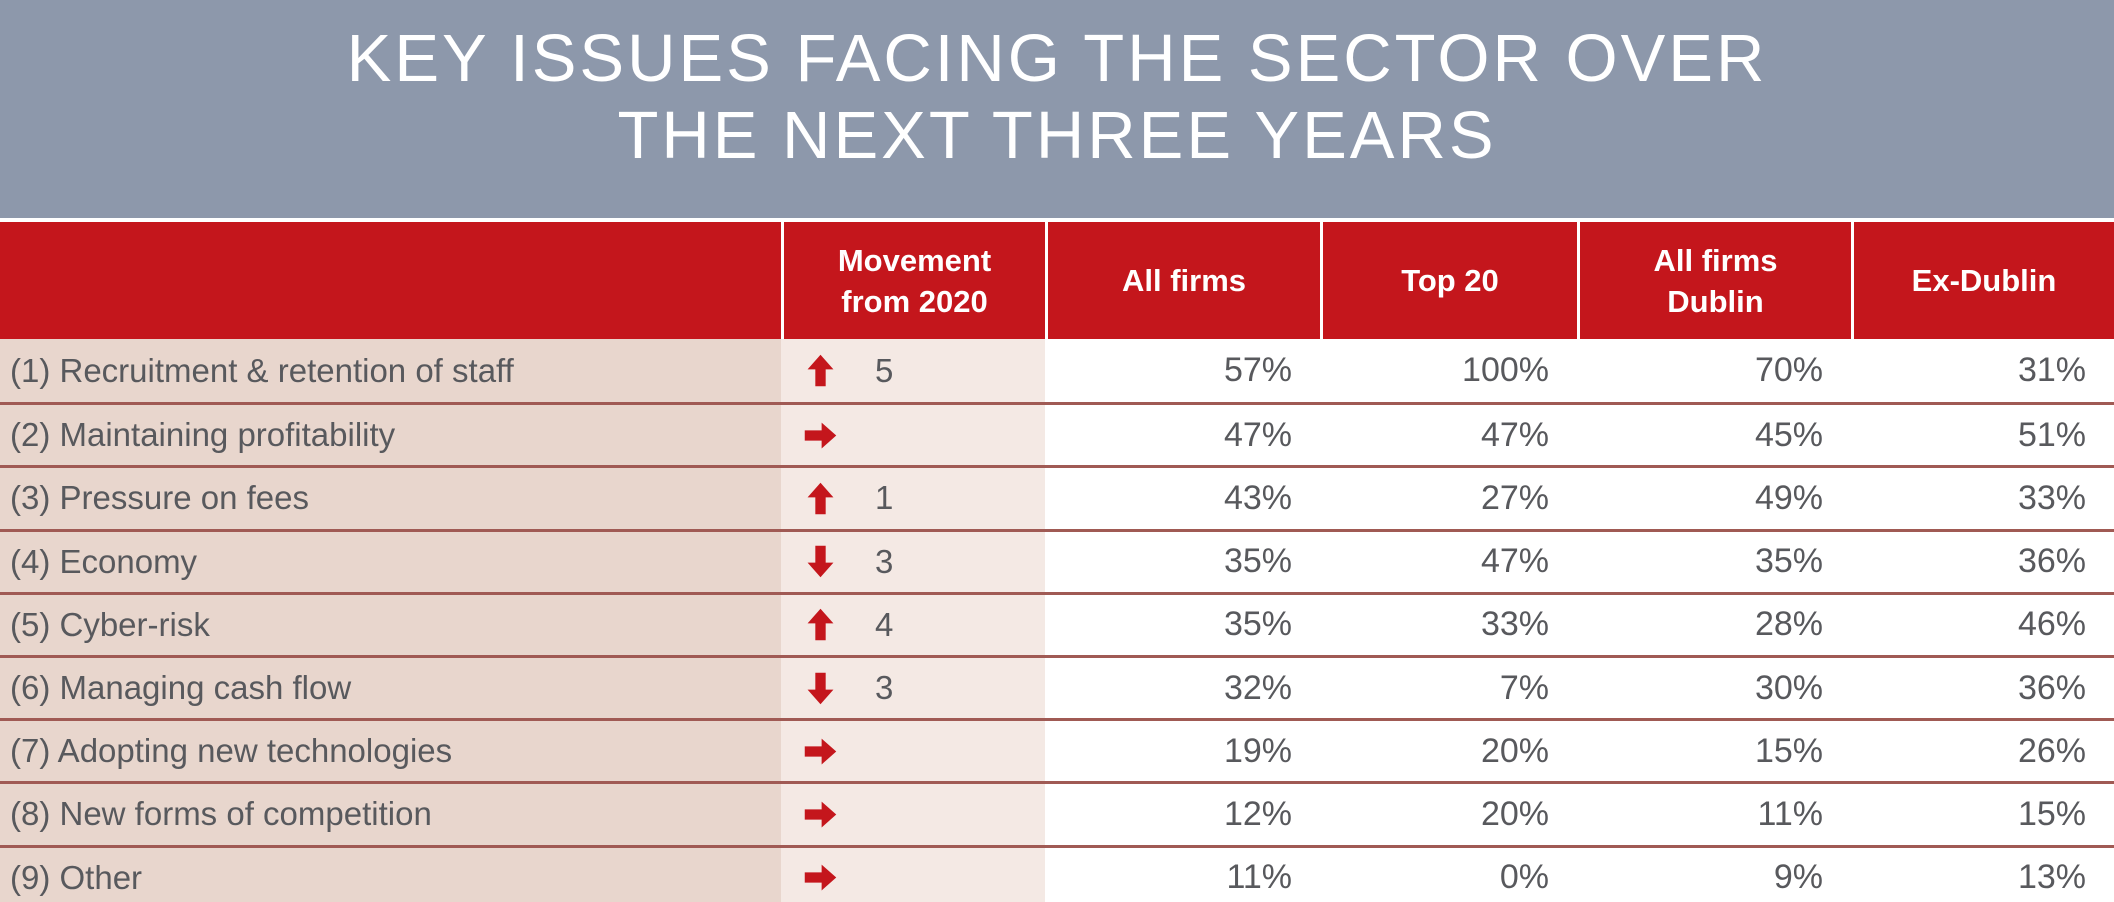  What do you see at coordinates (1714, 498) in the screenshot?
I see `value-all-firms-dublin: 49%` at bounding box center [1714, 498].